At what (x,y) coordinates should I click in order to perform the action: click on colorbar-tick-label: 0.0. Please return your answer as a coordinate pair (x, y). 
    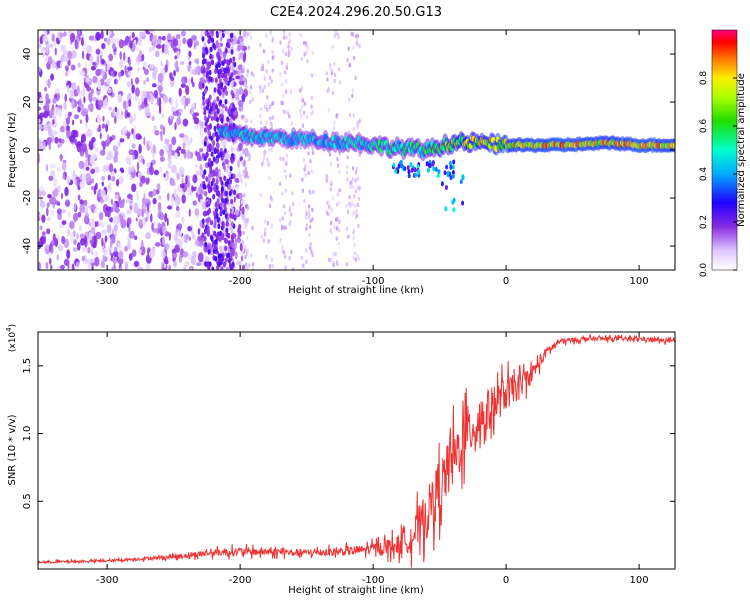
    Looking at the image, I should click on (704, 270).